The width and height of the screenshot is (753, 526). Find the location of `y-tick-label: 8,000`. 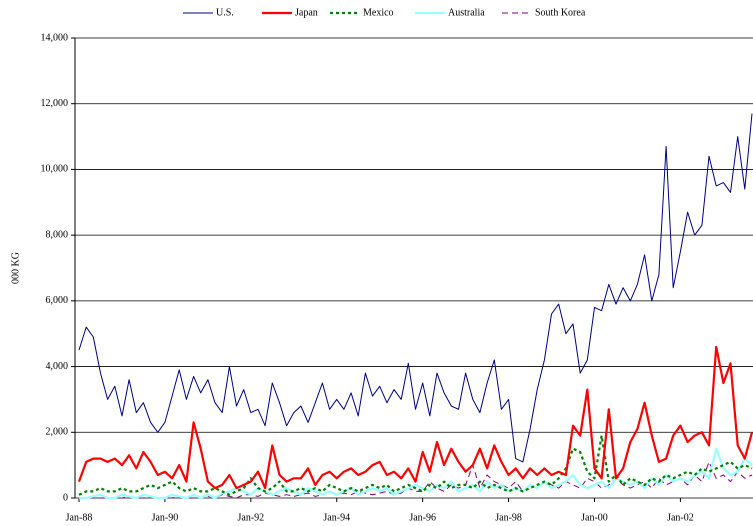

y-tick-label: 8,000 is located at coordinates (57, 234).